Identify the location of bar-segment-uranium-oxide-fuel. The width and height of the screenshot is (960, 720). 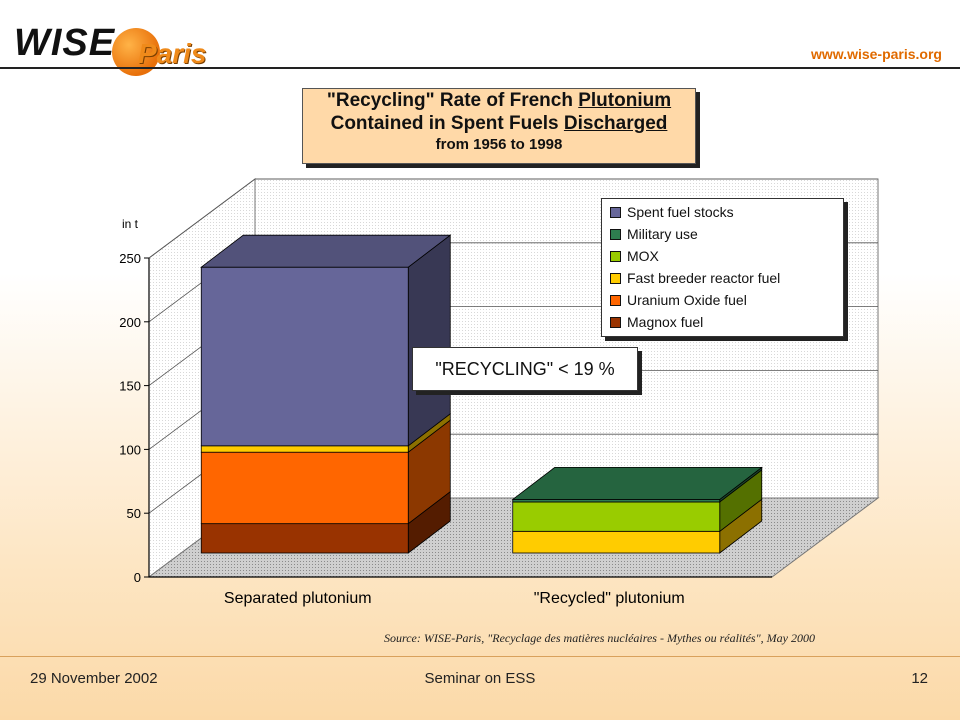
(304, 488).